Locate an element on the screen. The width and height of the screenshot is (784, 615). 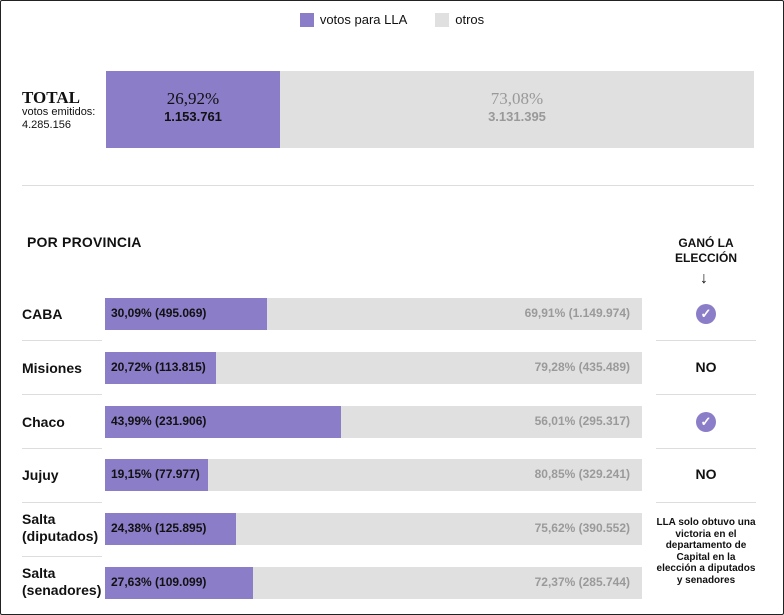
total-subtitle: votos emitidos: 4.285.156 is located at coordinates (58, 119).